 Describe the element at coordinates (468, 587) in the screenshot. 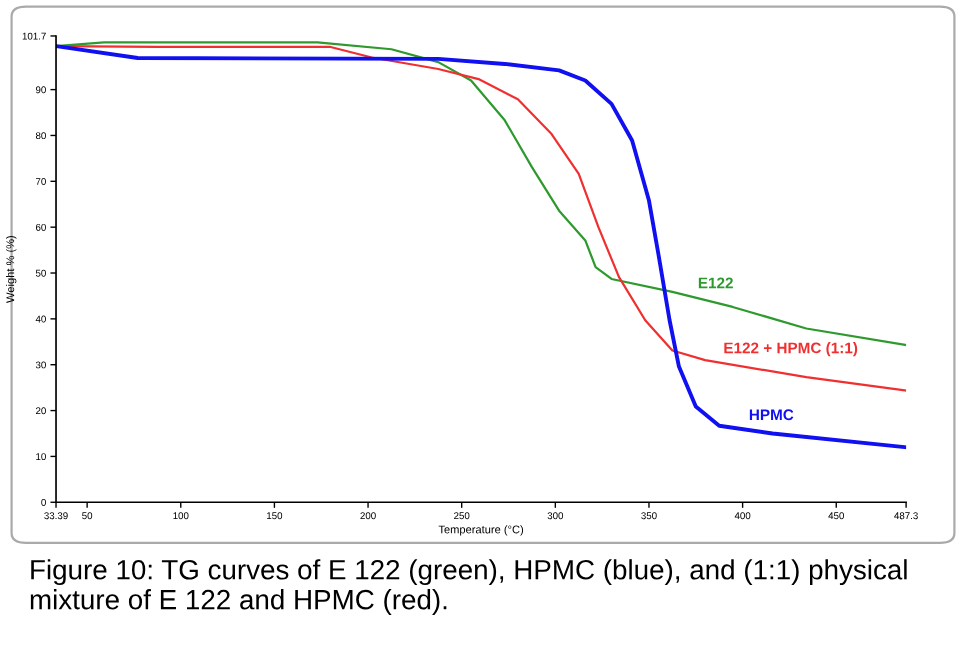

I see `caption: Figure 10: TG curves of E 122 (green), HPMC (blue), and (1:1) physical mixture of E 122 and HPMC (red).` at that location.